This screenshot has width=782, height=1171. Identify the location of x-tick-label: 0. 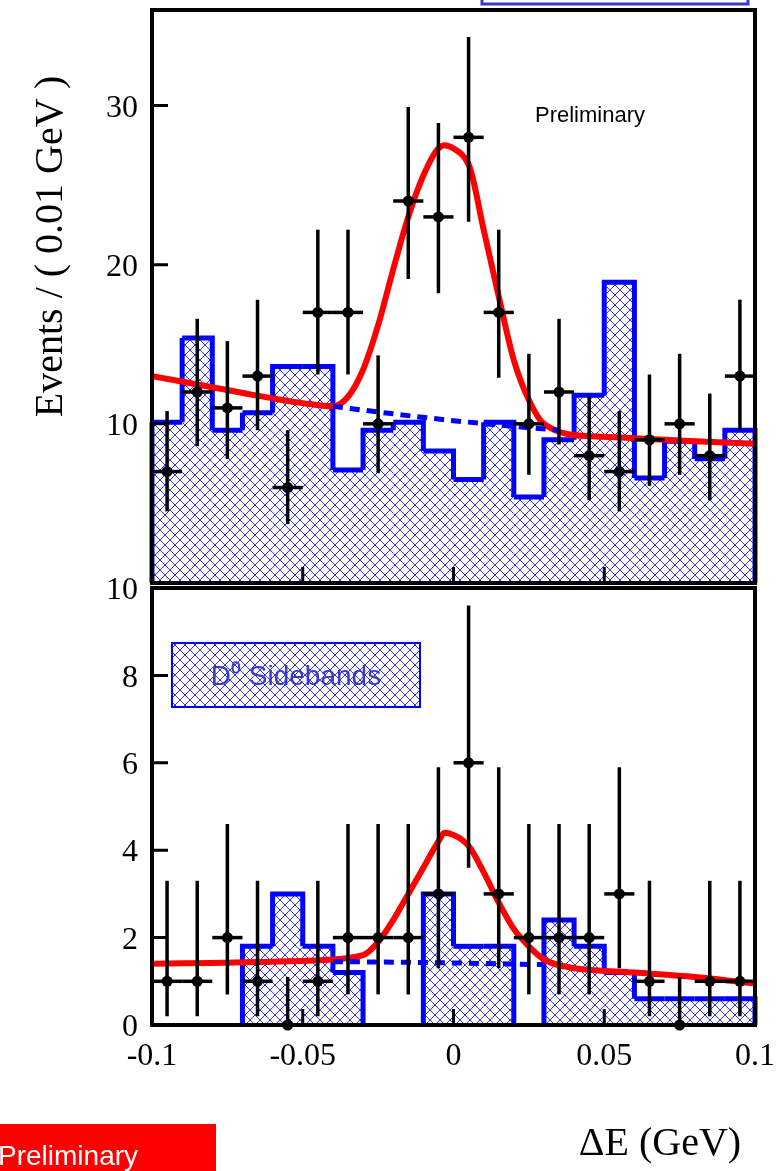
(453, 1054).